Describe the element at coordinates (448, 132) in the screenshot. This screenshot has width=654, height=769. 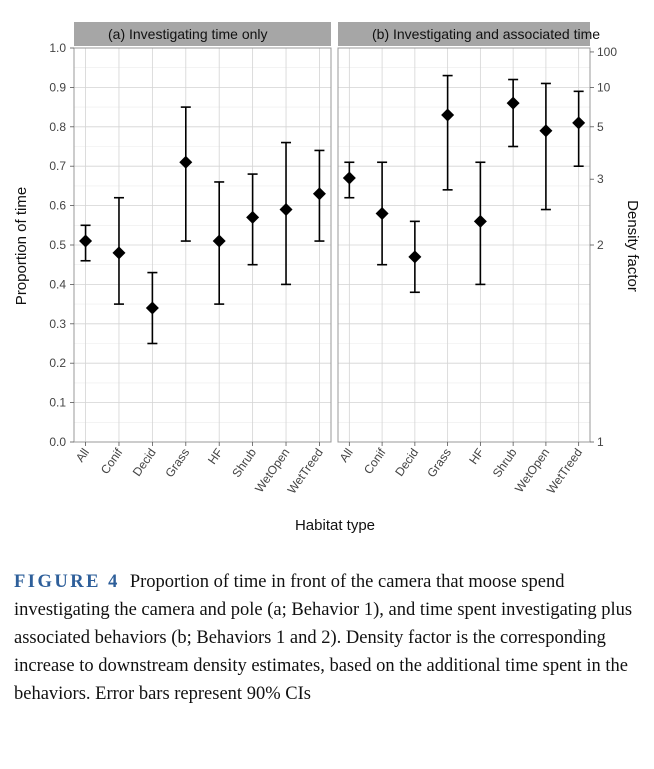
I see `data-point-grass-panel-b` at that location.